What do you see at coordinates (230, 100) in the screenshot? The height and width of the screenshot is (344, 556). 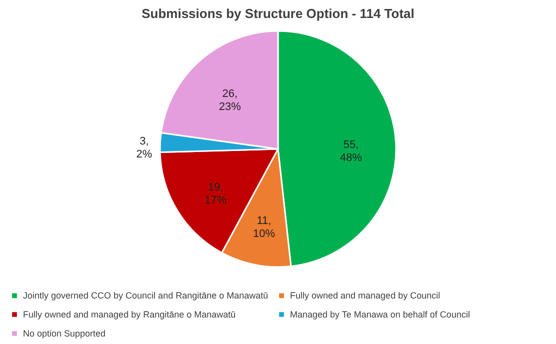 I see `data-label: 26, 23%` at bounding box center [230, 100].